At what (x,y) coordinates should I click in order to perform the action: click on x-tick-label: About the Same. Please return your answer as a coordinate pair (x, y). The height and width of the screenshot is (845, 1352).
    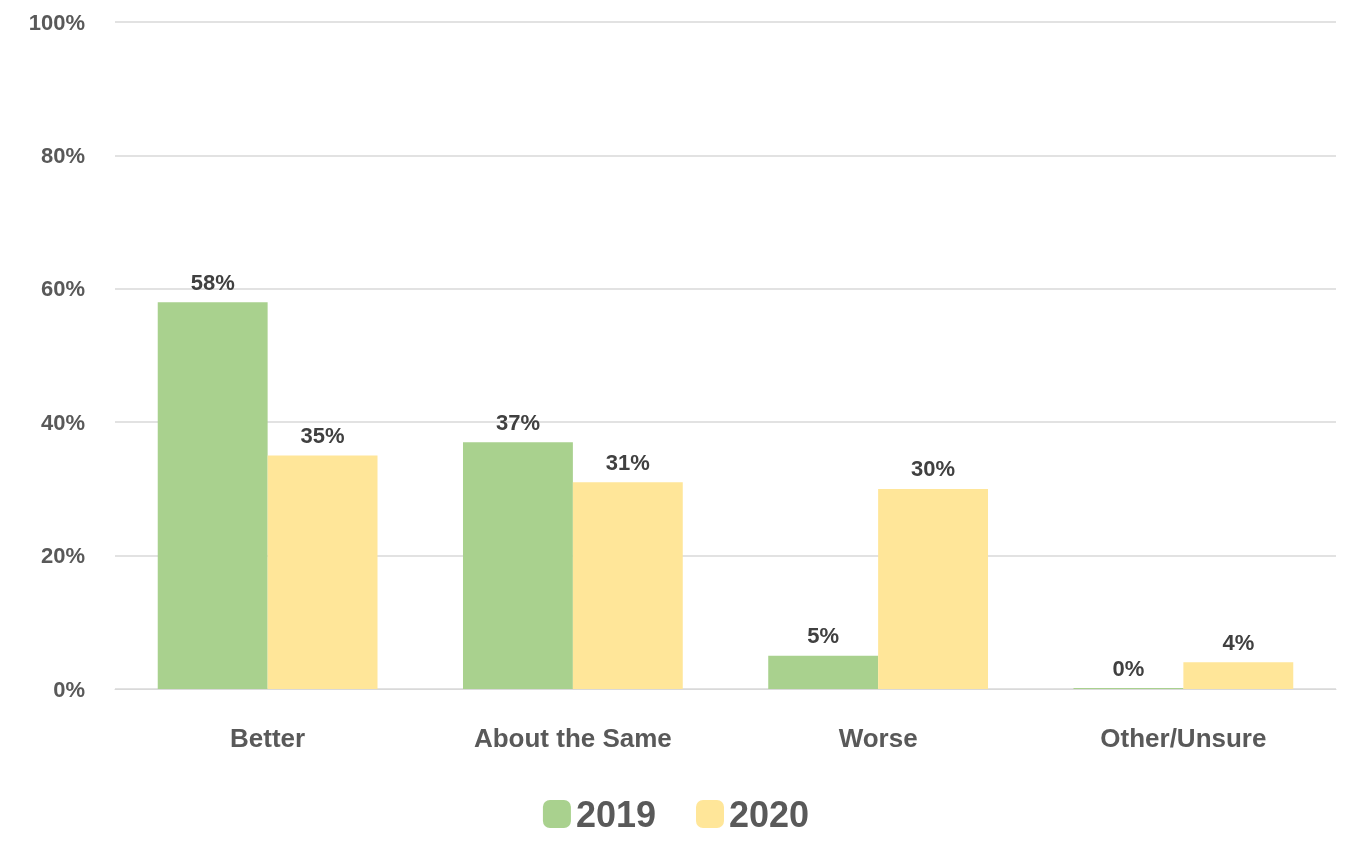
    Looking at the image, I should click on (572, 738).